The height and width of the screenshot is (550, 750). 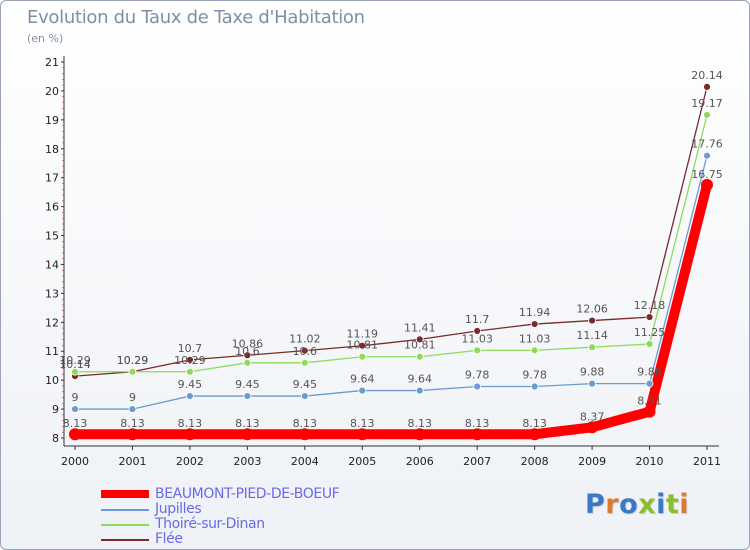 What do you see at coordinates (420, 327) in the screenshot?
I see `data-label-3: 11.41` at bounding box center [420, 327].